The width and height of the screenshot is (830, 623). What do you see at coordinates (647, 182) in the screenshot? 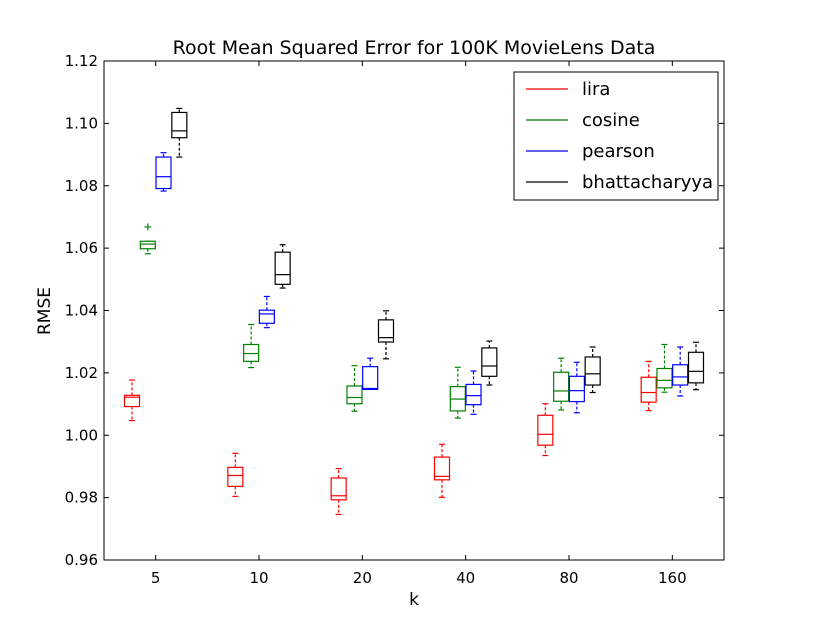
I see `legend-label: bhattacharyya` at bounding box center [647, 182].